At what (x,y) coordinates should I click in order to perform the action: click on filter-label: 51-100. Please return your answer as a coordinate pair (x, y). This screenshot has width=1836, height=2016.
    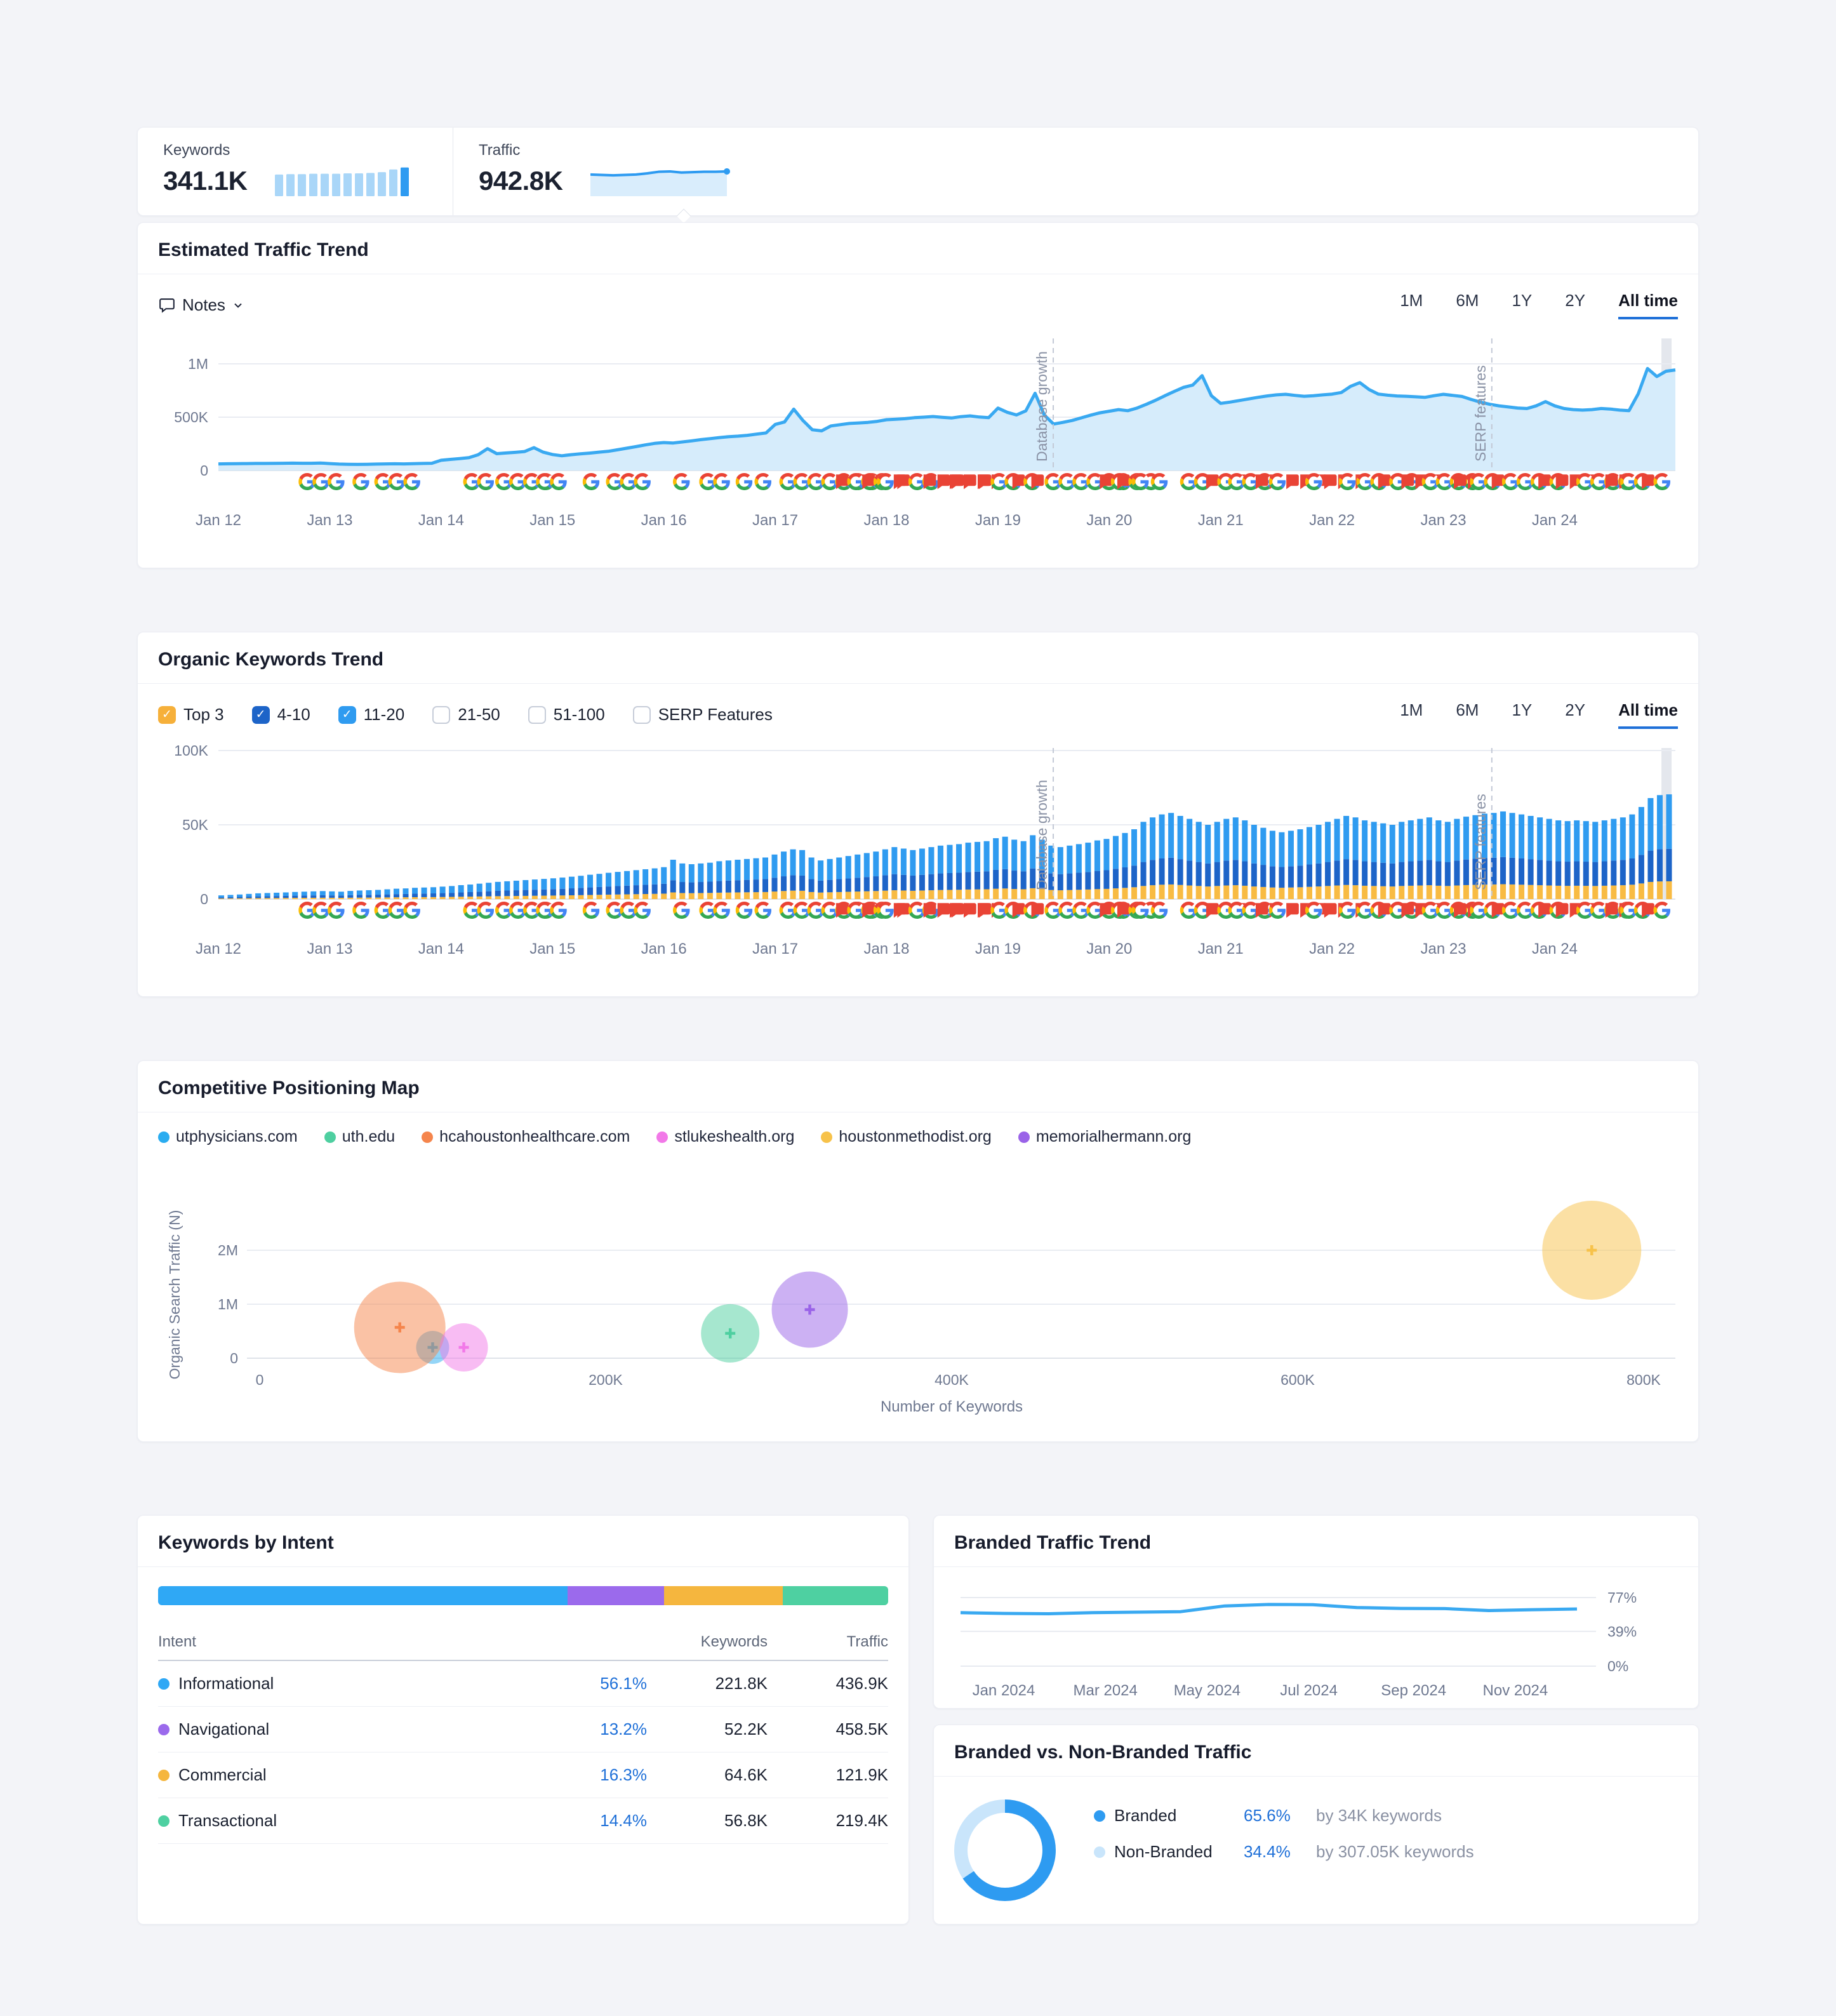
    Looking at the image, I should click on (579, 714).